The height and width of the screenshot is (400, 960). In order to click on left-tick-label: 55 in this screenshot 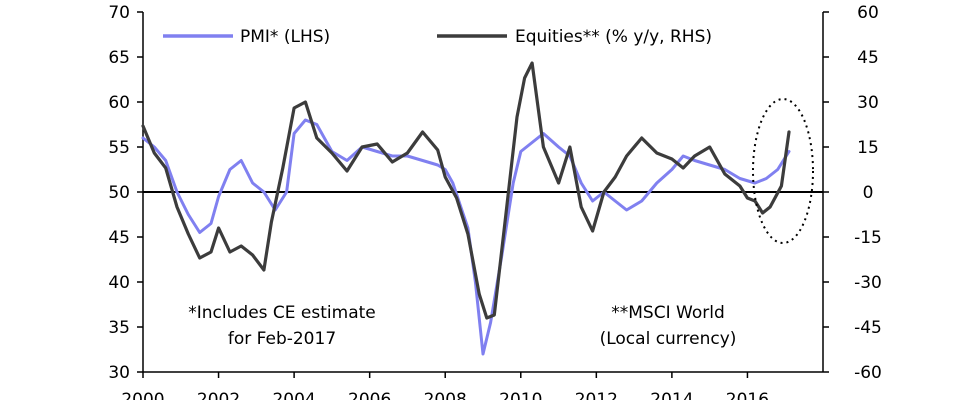, I will do `click(119, 148)`.